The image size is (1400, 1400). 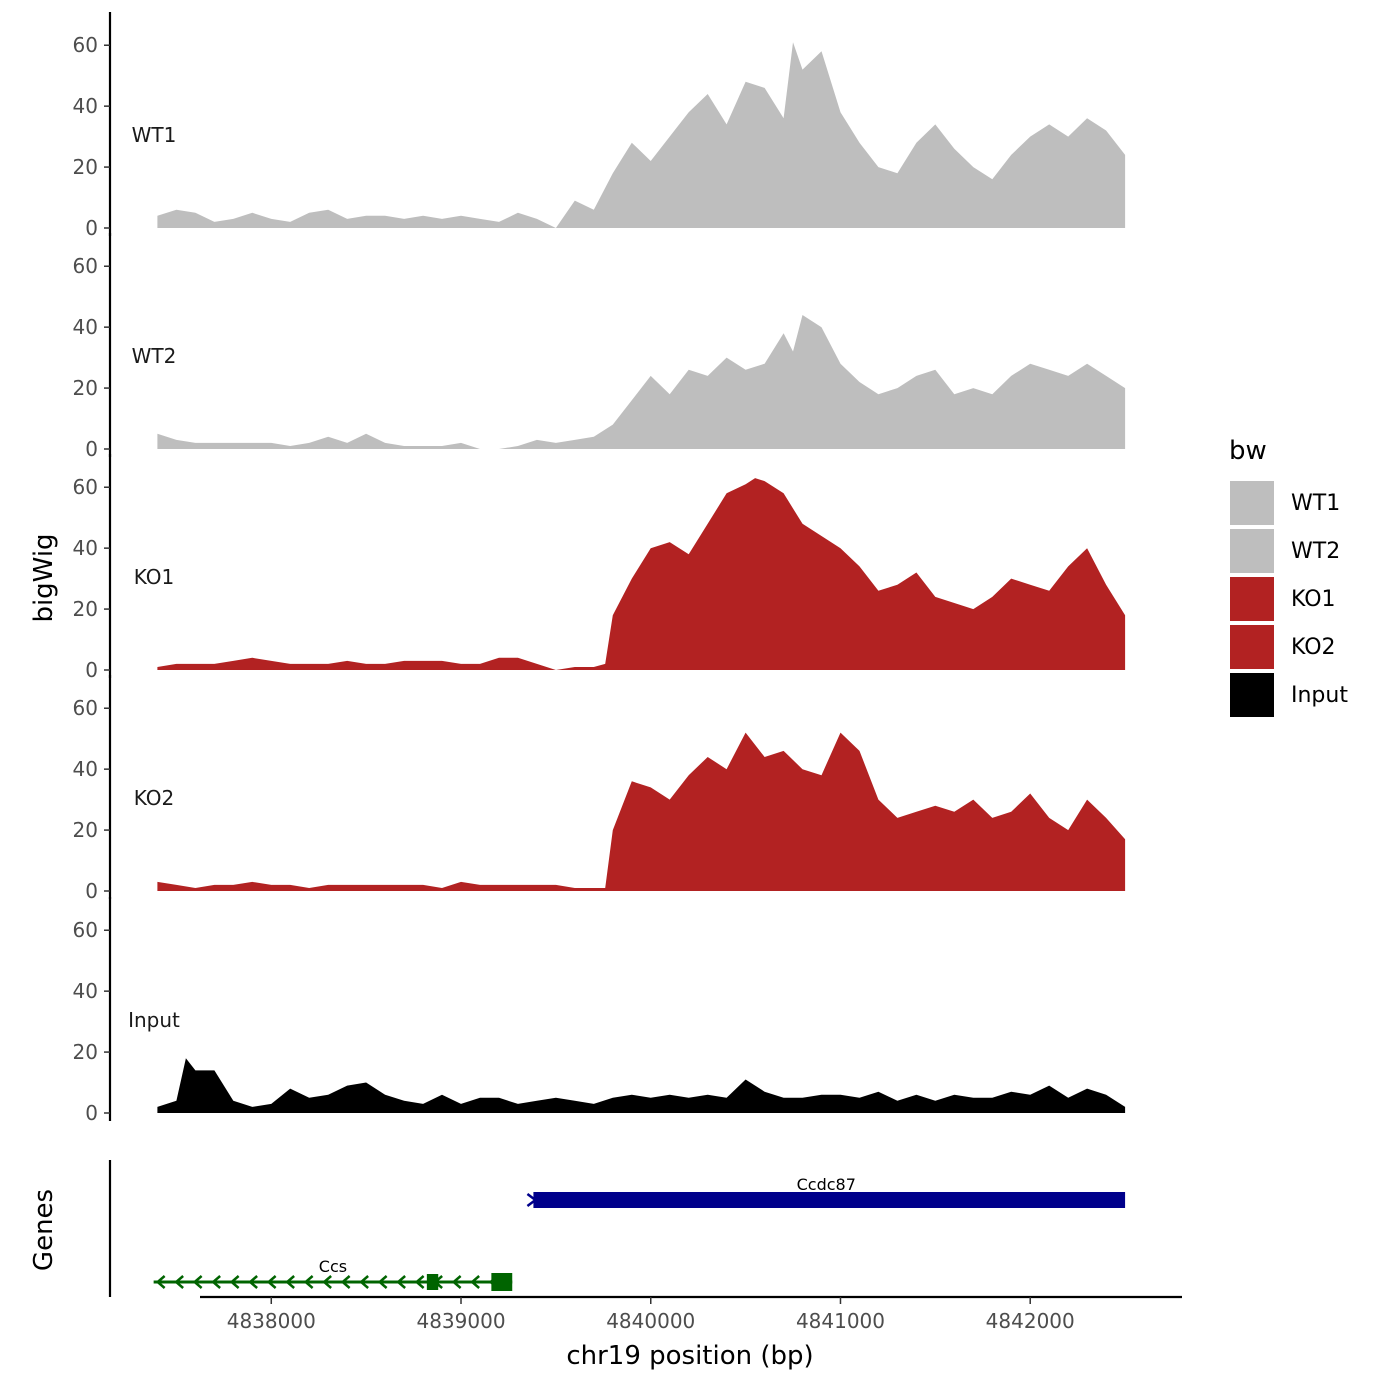 What do you see at coordinates (271, 1321) in the screenshot?
I see `x-tick-label: 4838000` at bounding box center [271, 1321].